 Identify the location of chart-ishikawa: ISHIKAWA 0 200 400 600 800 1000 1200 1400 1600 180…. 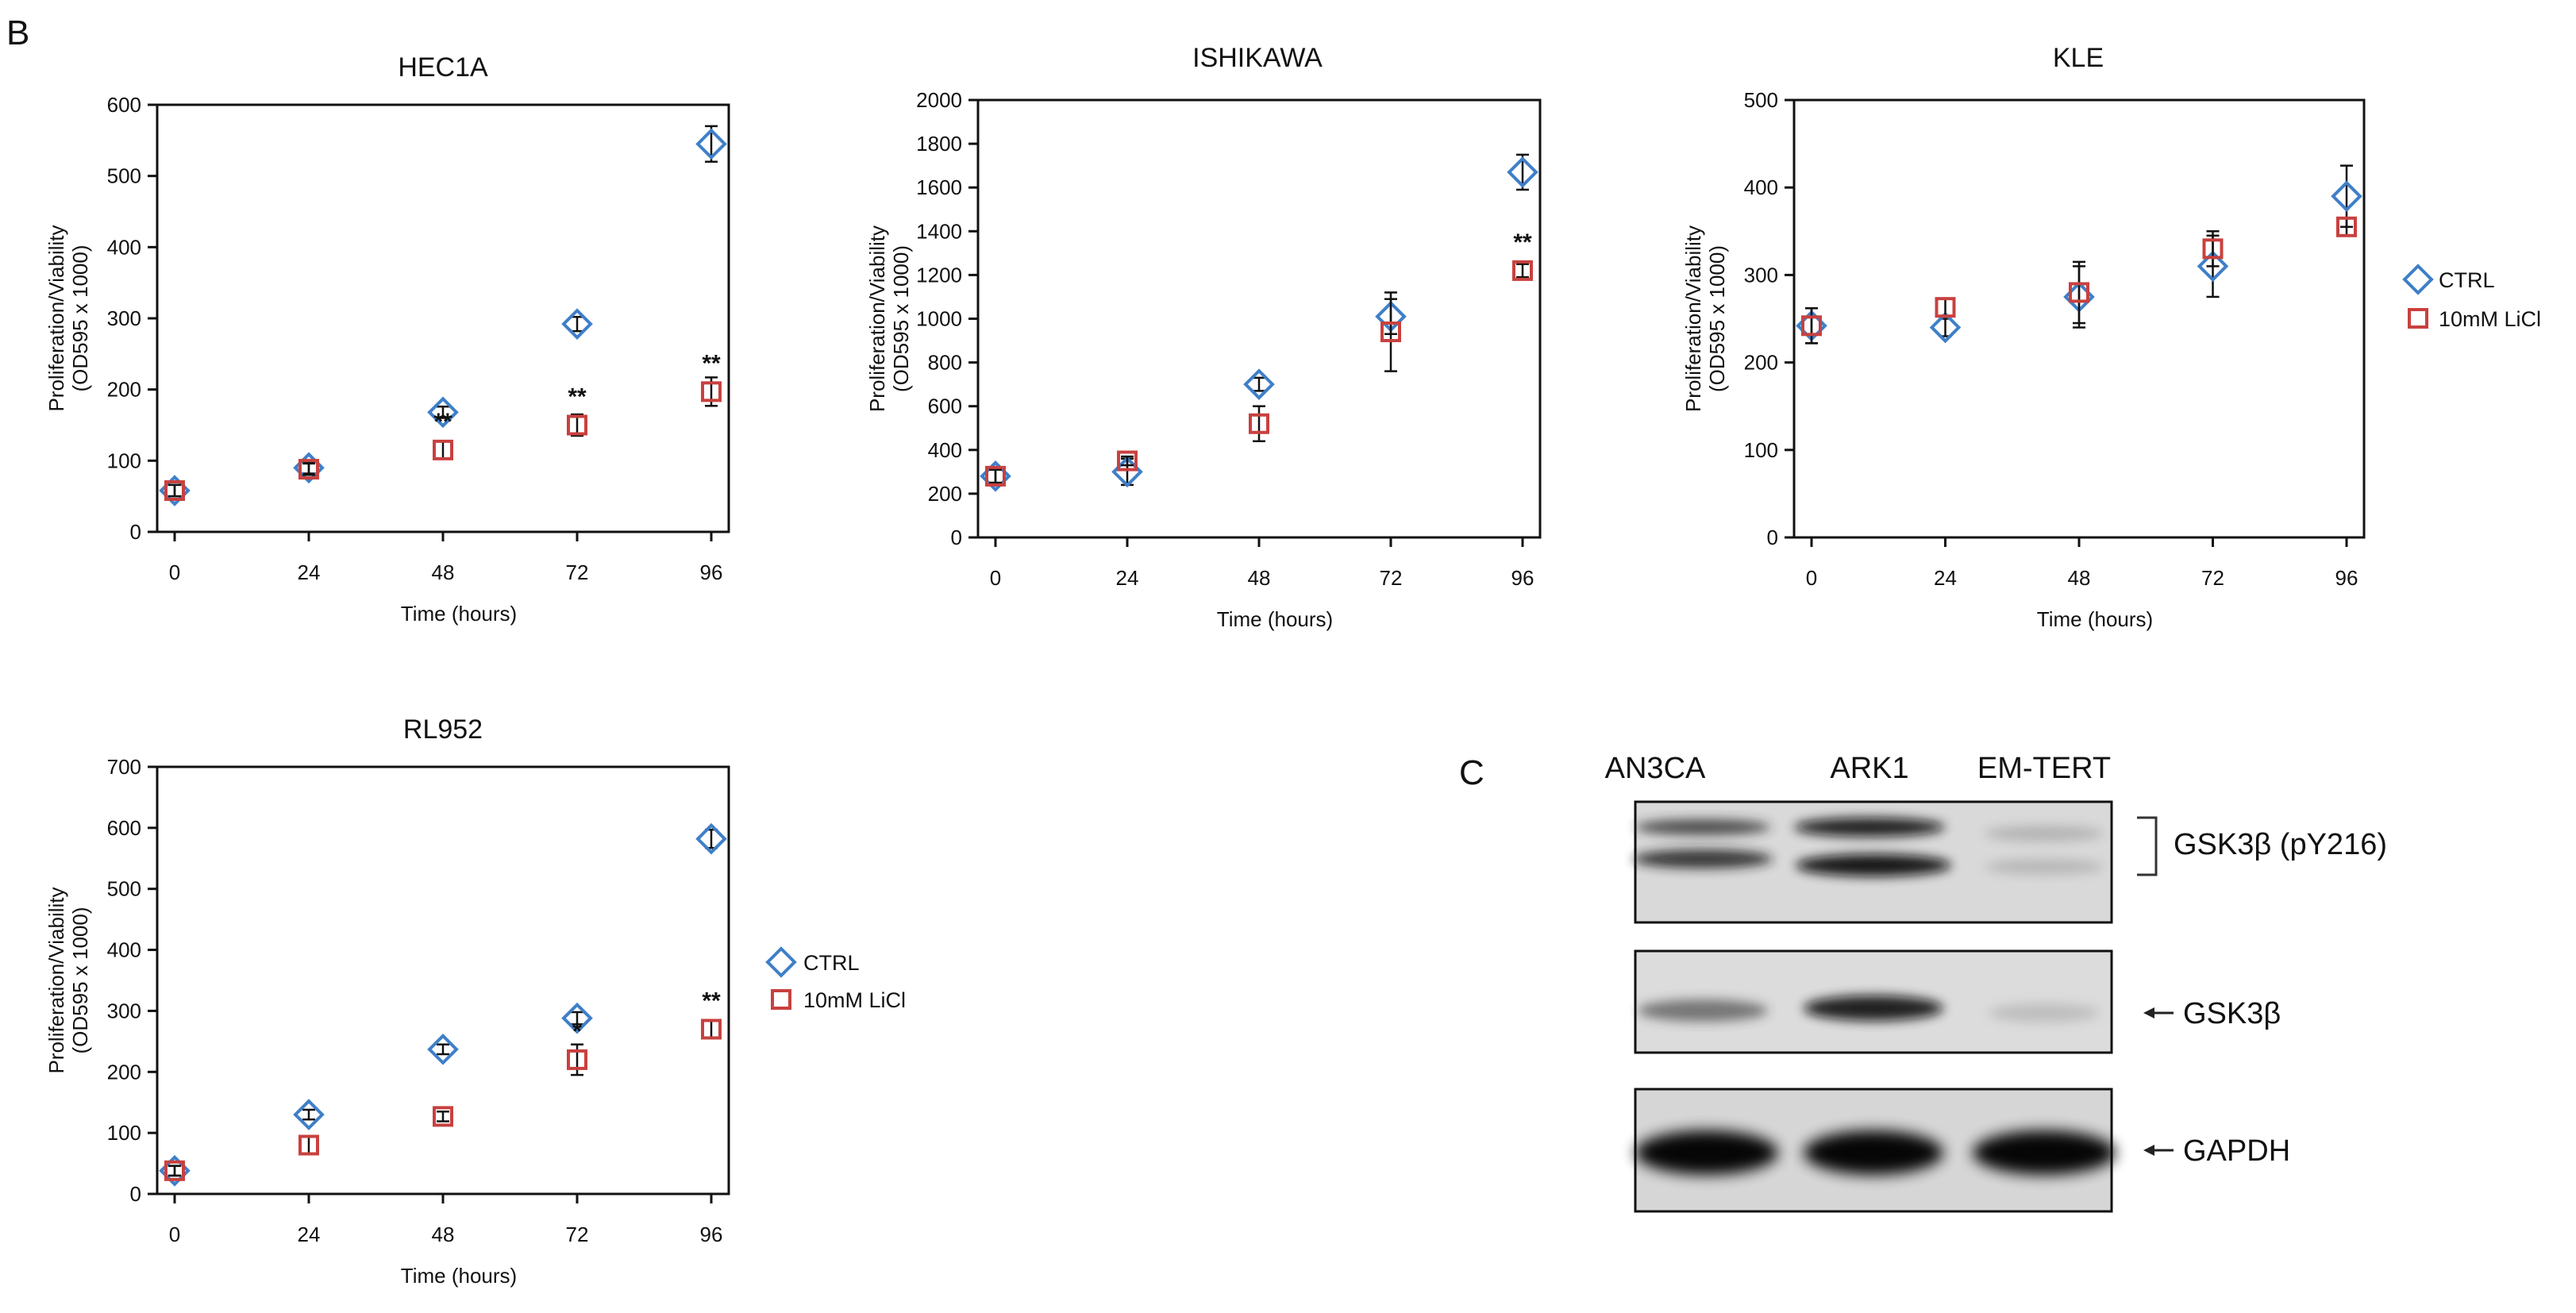
(1203, 337).